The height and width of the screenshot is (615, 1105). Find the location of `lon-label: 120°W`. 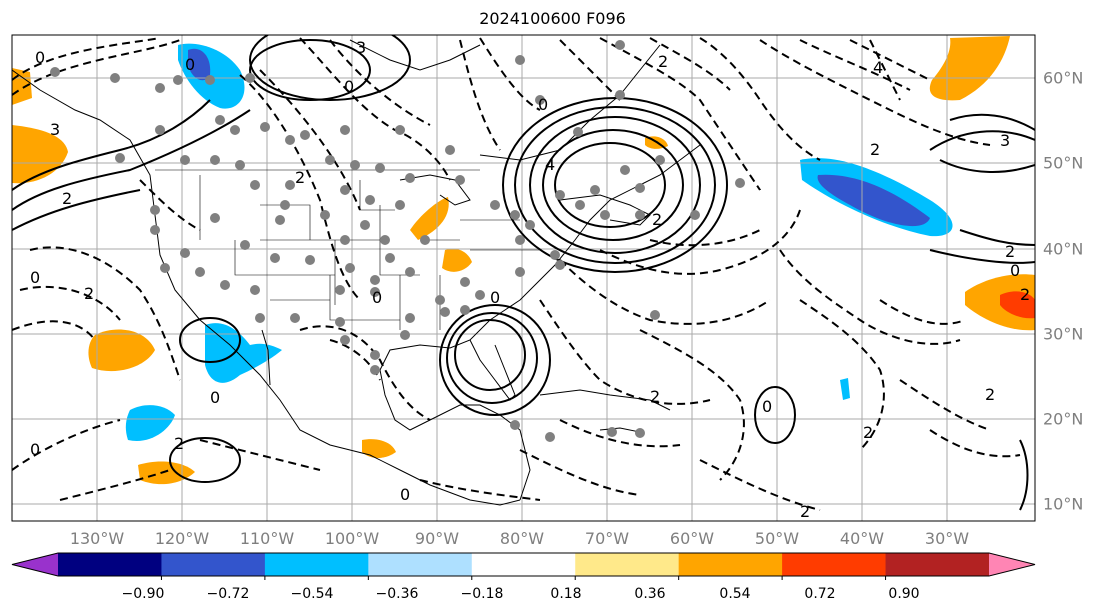

lon-label: 120°W is located at coordinates (182, 538).